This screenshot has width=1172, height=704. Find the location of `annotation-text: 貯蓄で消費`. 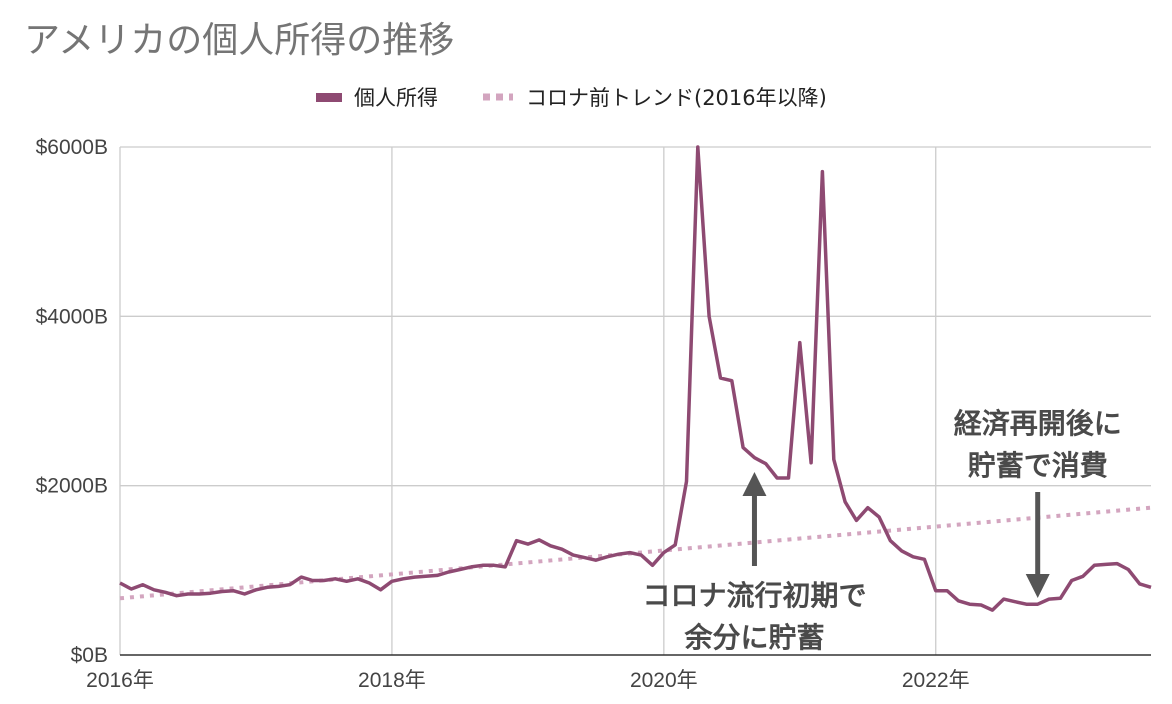

annotation-text: 貯蓄で消費 is located at coordinates (1038, 465).